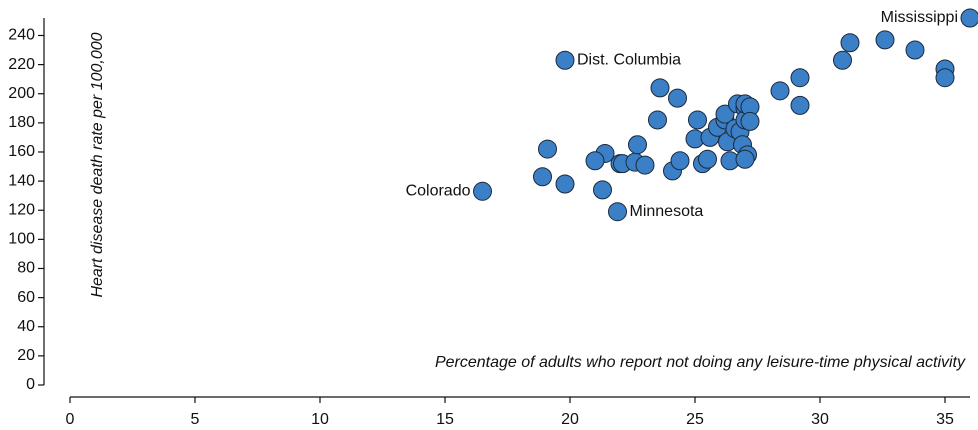 The width and height of the screenshot is (978, 430). What do you see at coordinates (26, 268) in the screenshot?
I see `y-tick-label: 80` at bounding box center [26, 268].